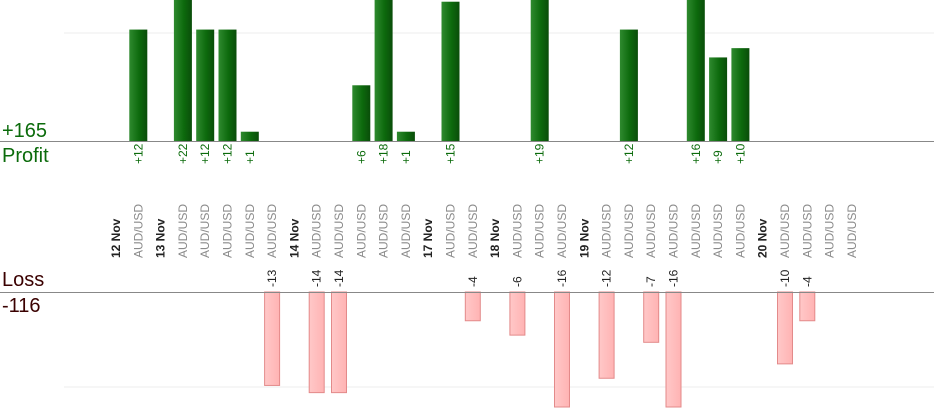 This screenshot has height=420, width=934. I want to click on date-label: 14 Nov, so click(294, 238).